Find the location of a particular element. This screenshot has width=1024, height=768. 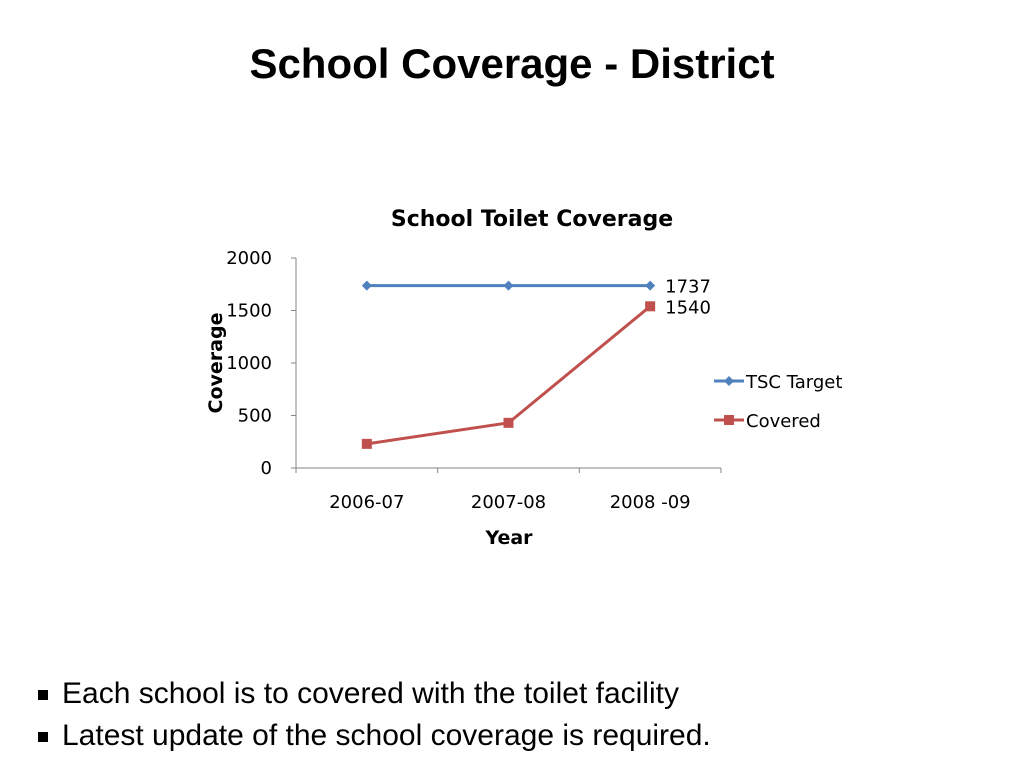

slide-title: School Coverage - District is located at coordinates (512, 63).